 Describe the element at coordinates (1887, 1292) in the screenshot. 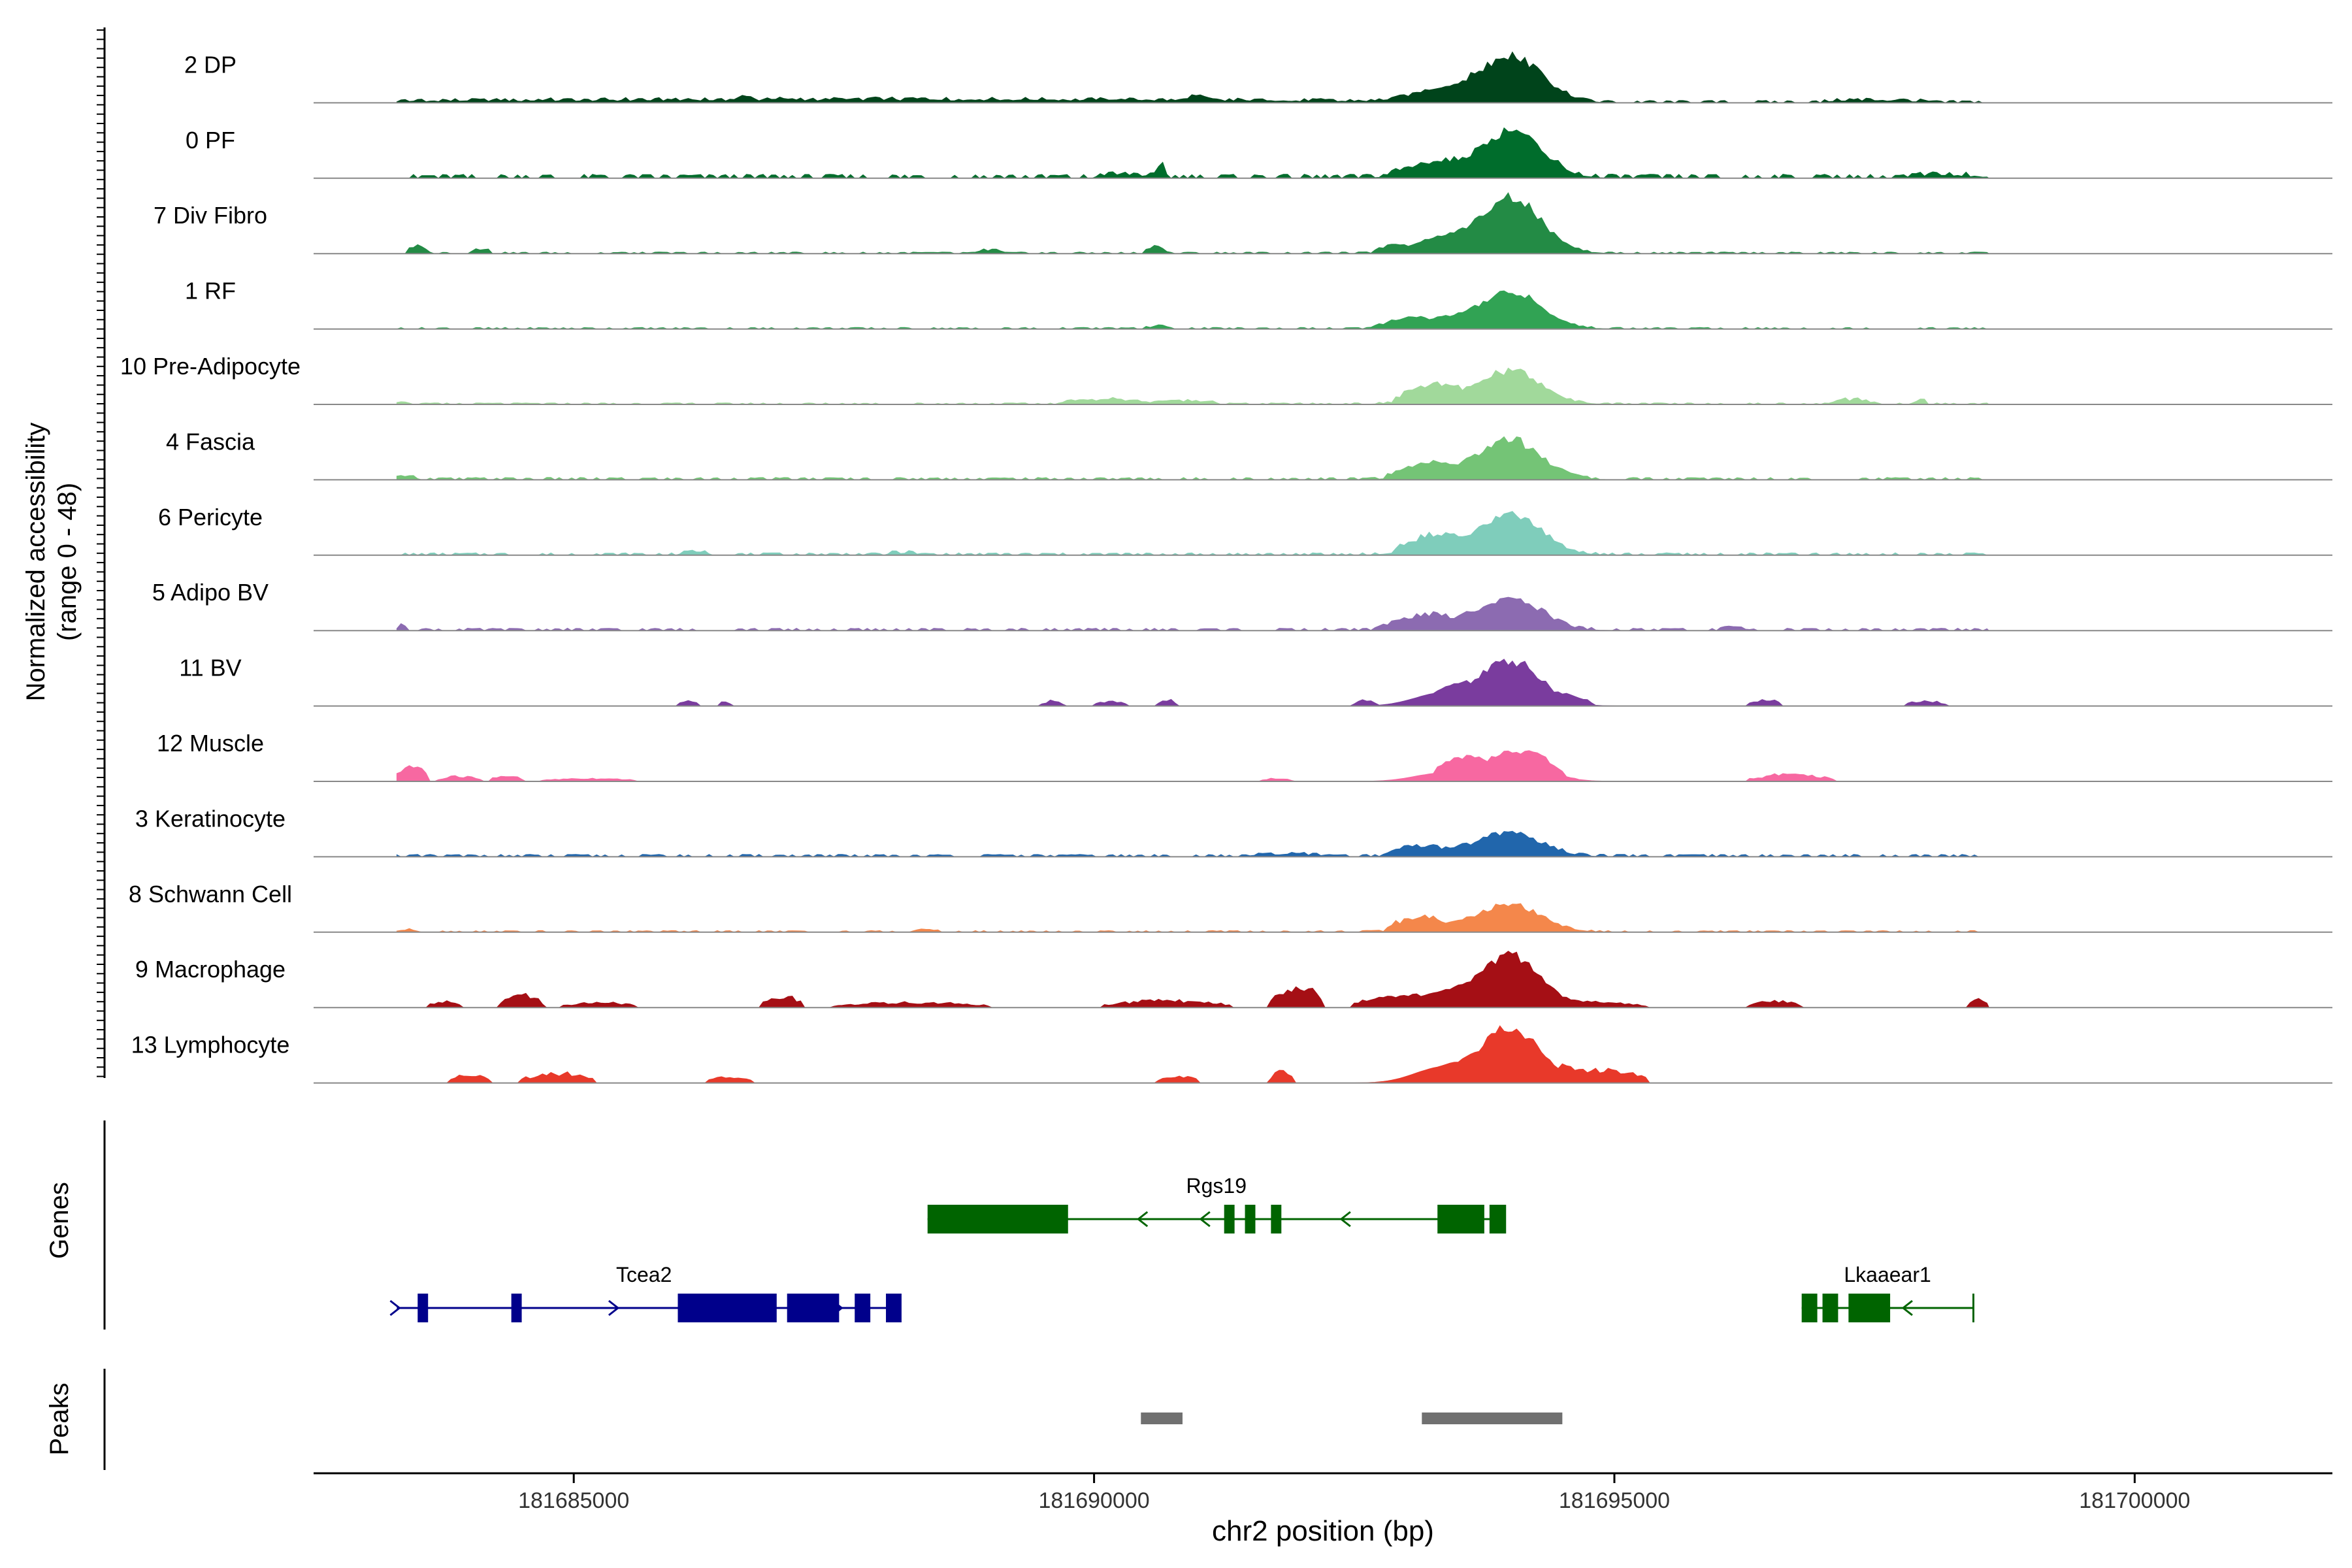

I see `gene-lkaaear1: Lkaaear1` at that location.